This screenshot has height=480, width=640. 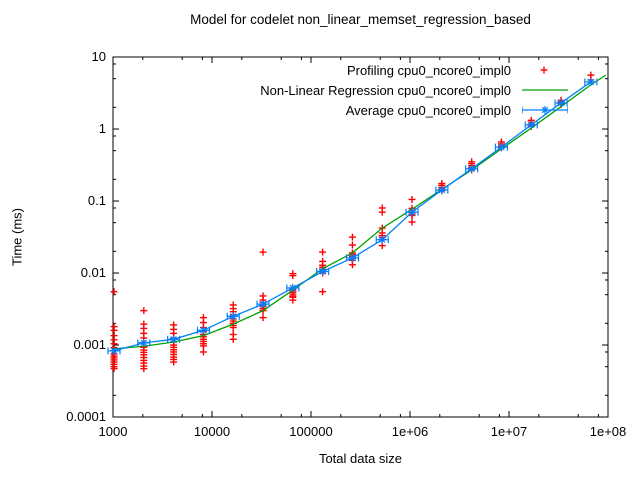 I want to click on svg-text: 1e+07, so click(x=509, y=431).